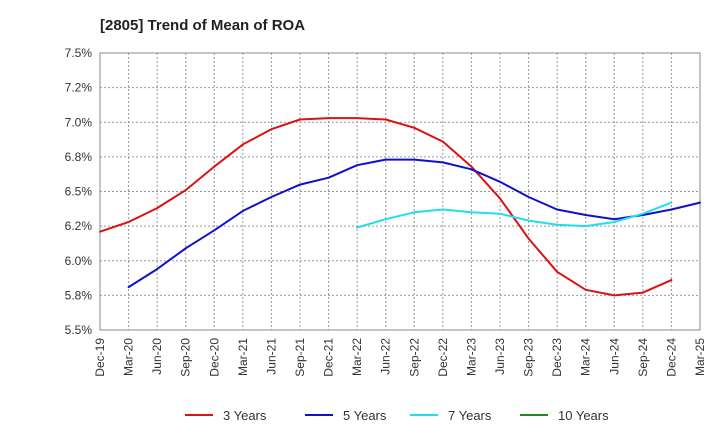  What do you see at coordinates (186, 357) in the screenshot?
I see `x-tick-label: Sep-20` at bounding box center [186, 357].